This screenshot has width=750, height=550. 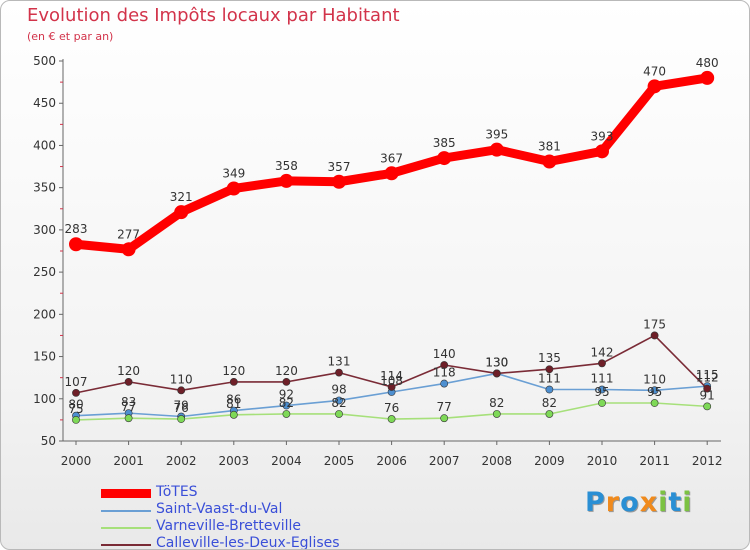 What do you see at coordinates (444, 373) in the screenshot?
I see `data-label: 118` at bounding box center [444, 373].